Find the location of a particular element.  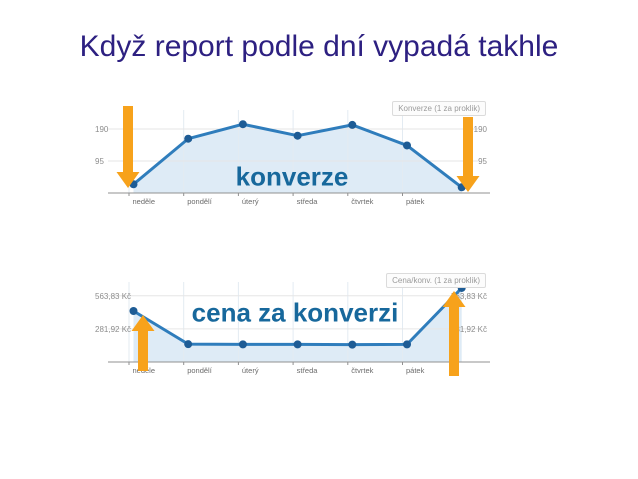

annotation-cena-za-konverzi: cena za konverzi is located at coordinates (295, 312).